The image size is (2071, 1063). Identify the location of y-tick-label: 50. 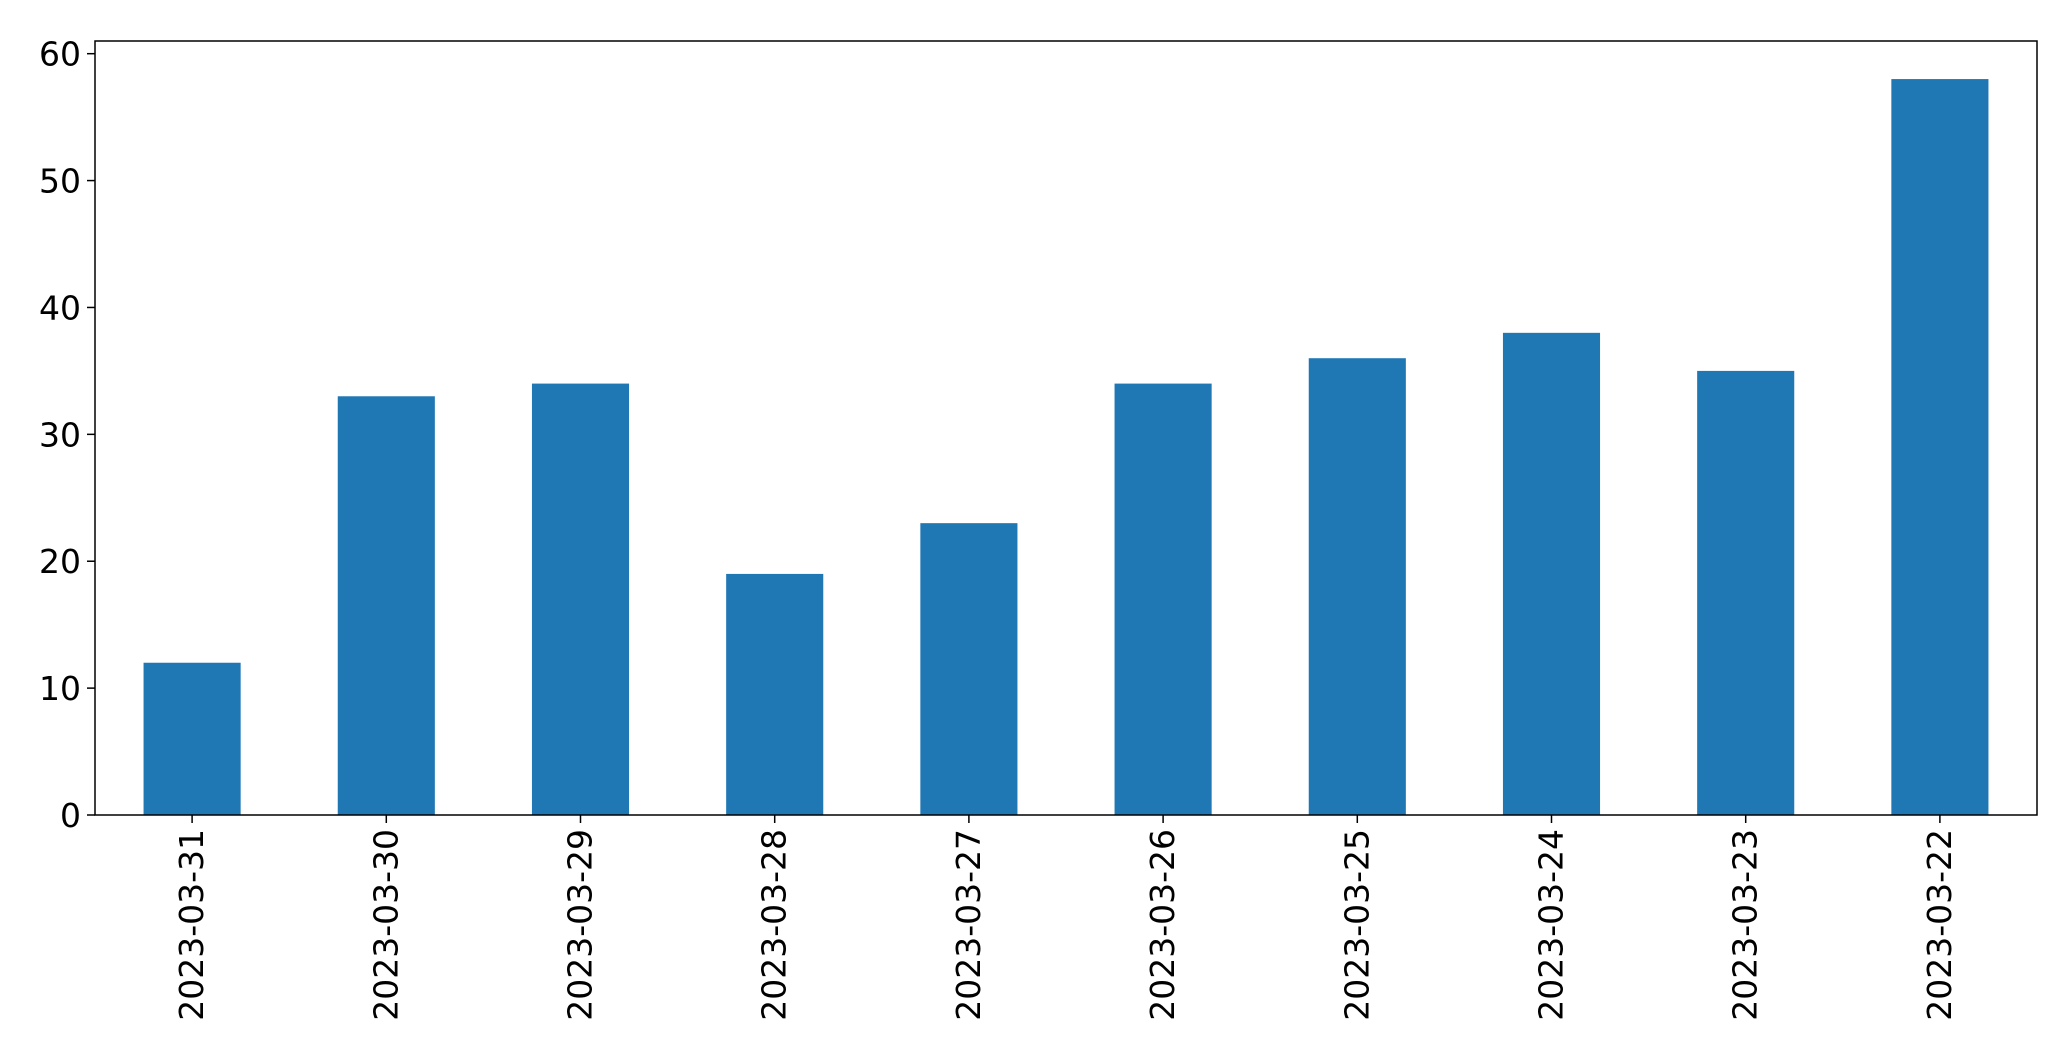
(60, 181).